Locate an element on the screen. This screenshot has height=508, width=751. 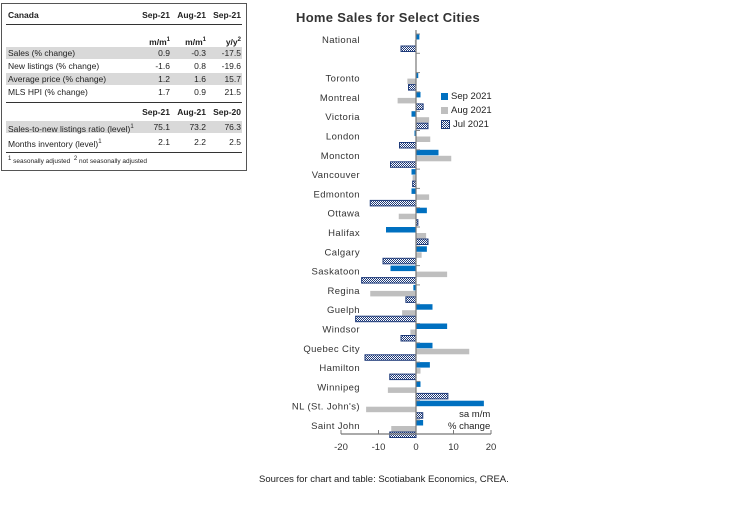
table-row: MLS HPI (% change) 1.7 0.9 21.5 is located at coordinates (124, 92).